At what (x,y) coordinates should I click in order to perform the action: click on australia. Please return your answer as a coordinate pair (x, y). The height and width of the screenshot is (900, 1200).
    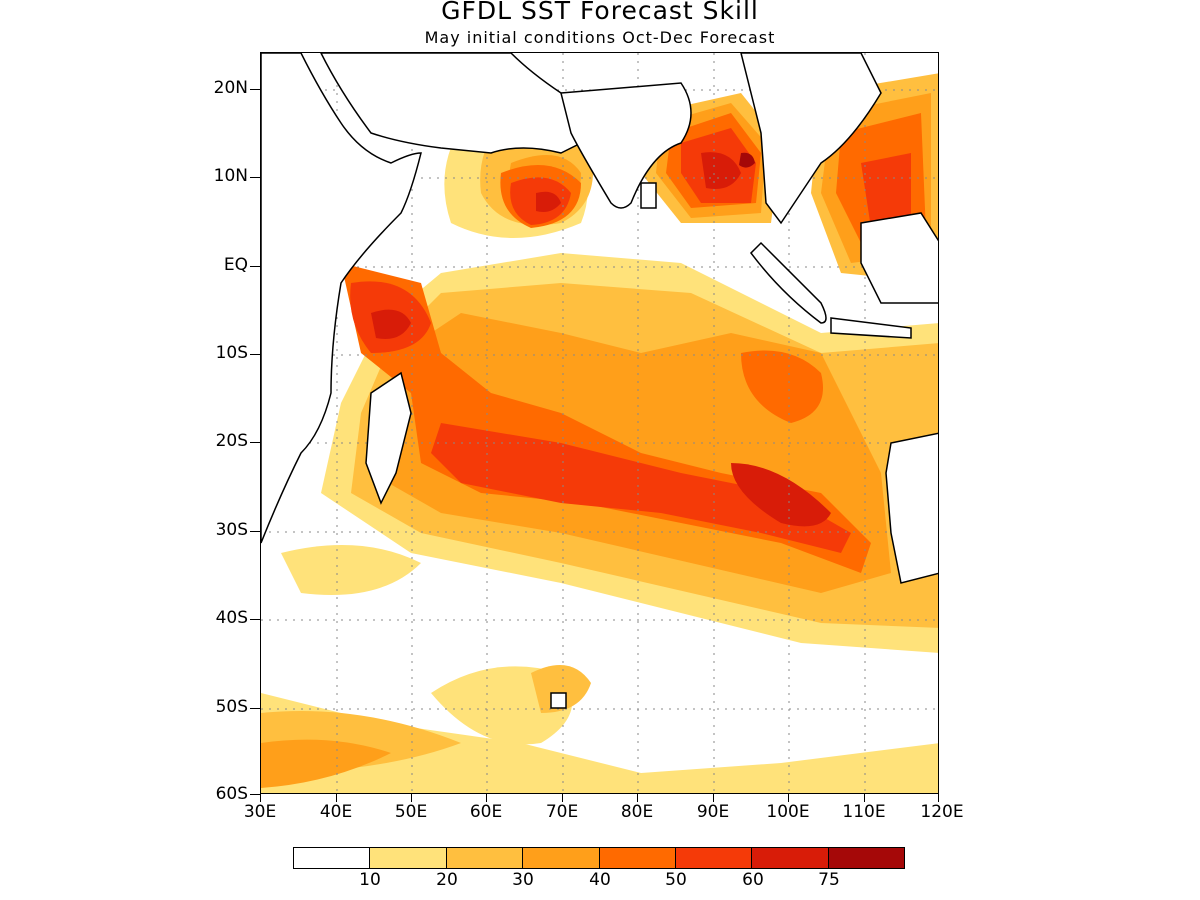
    Looking at the image, I should click on (911, 508).